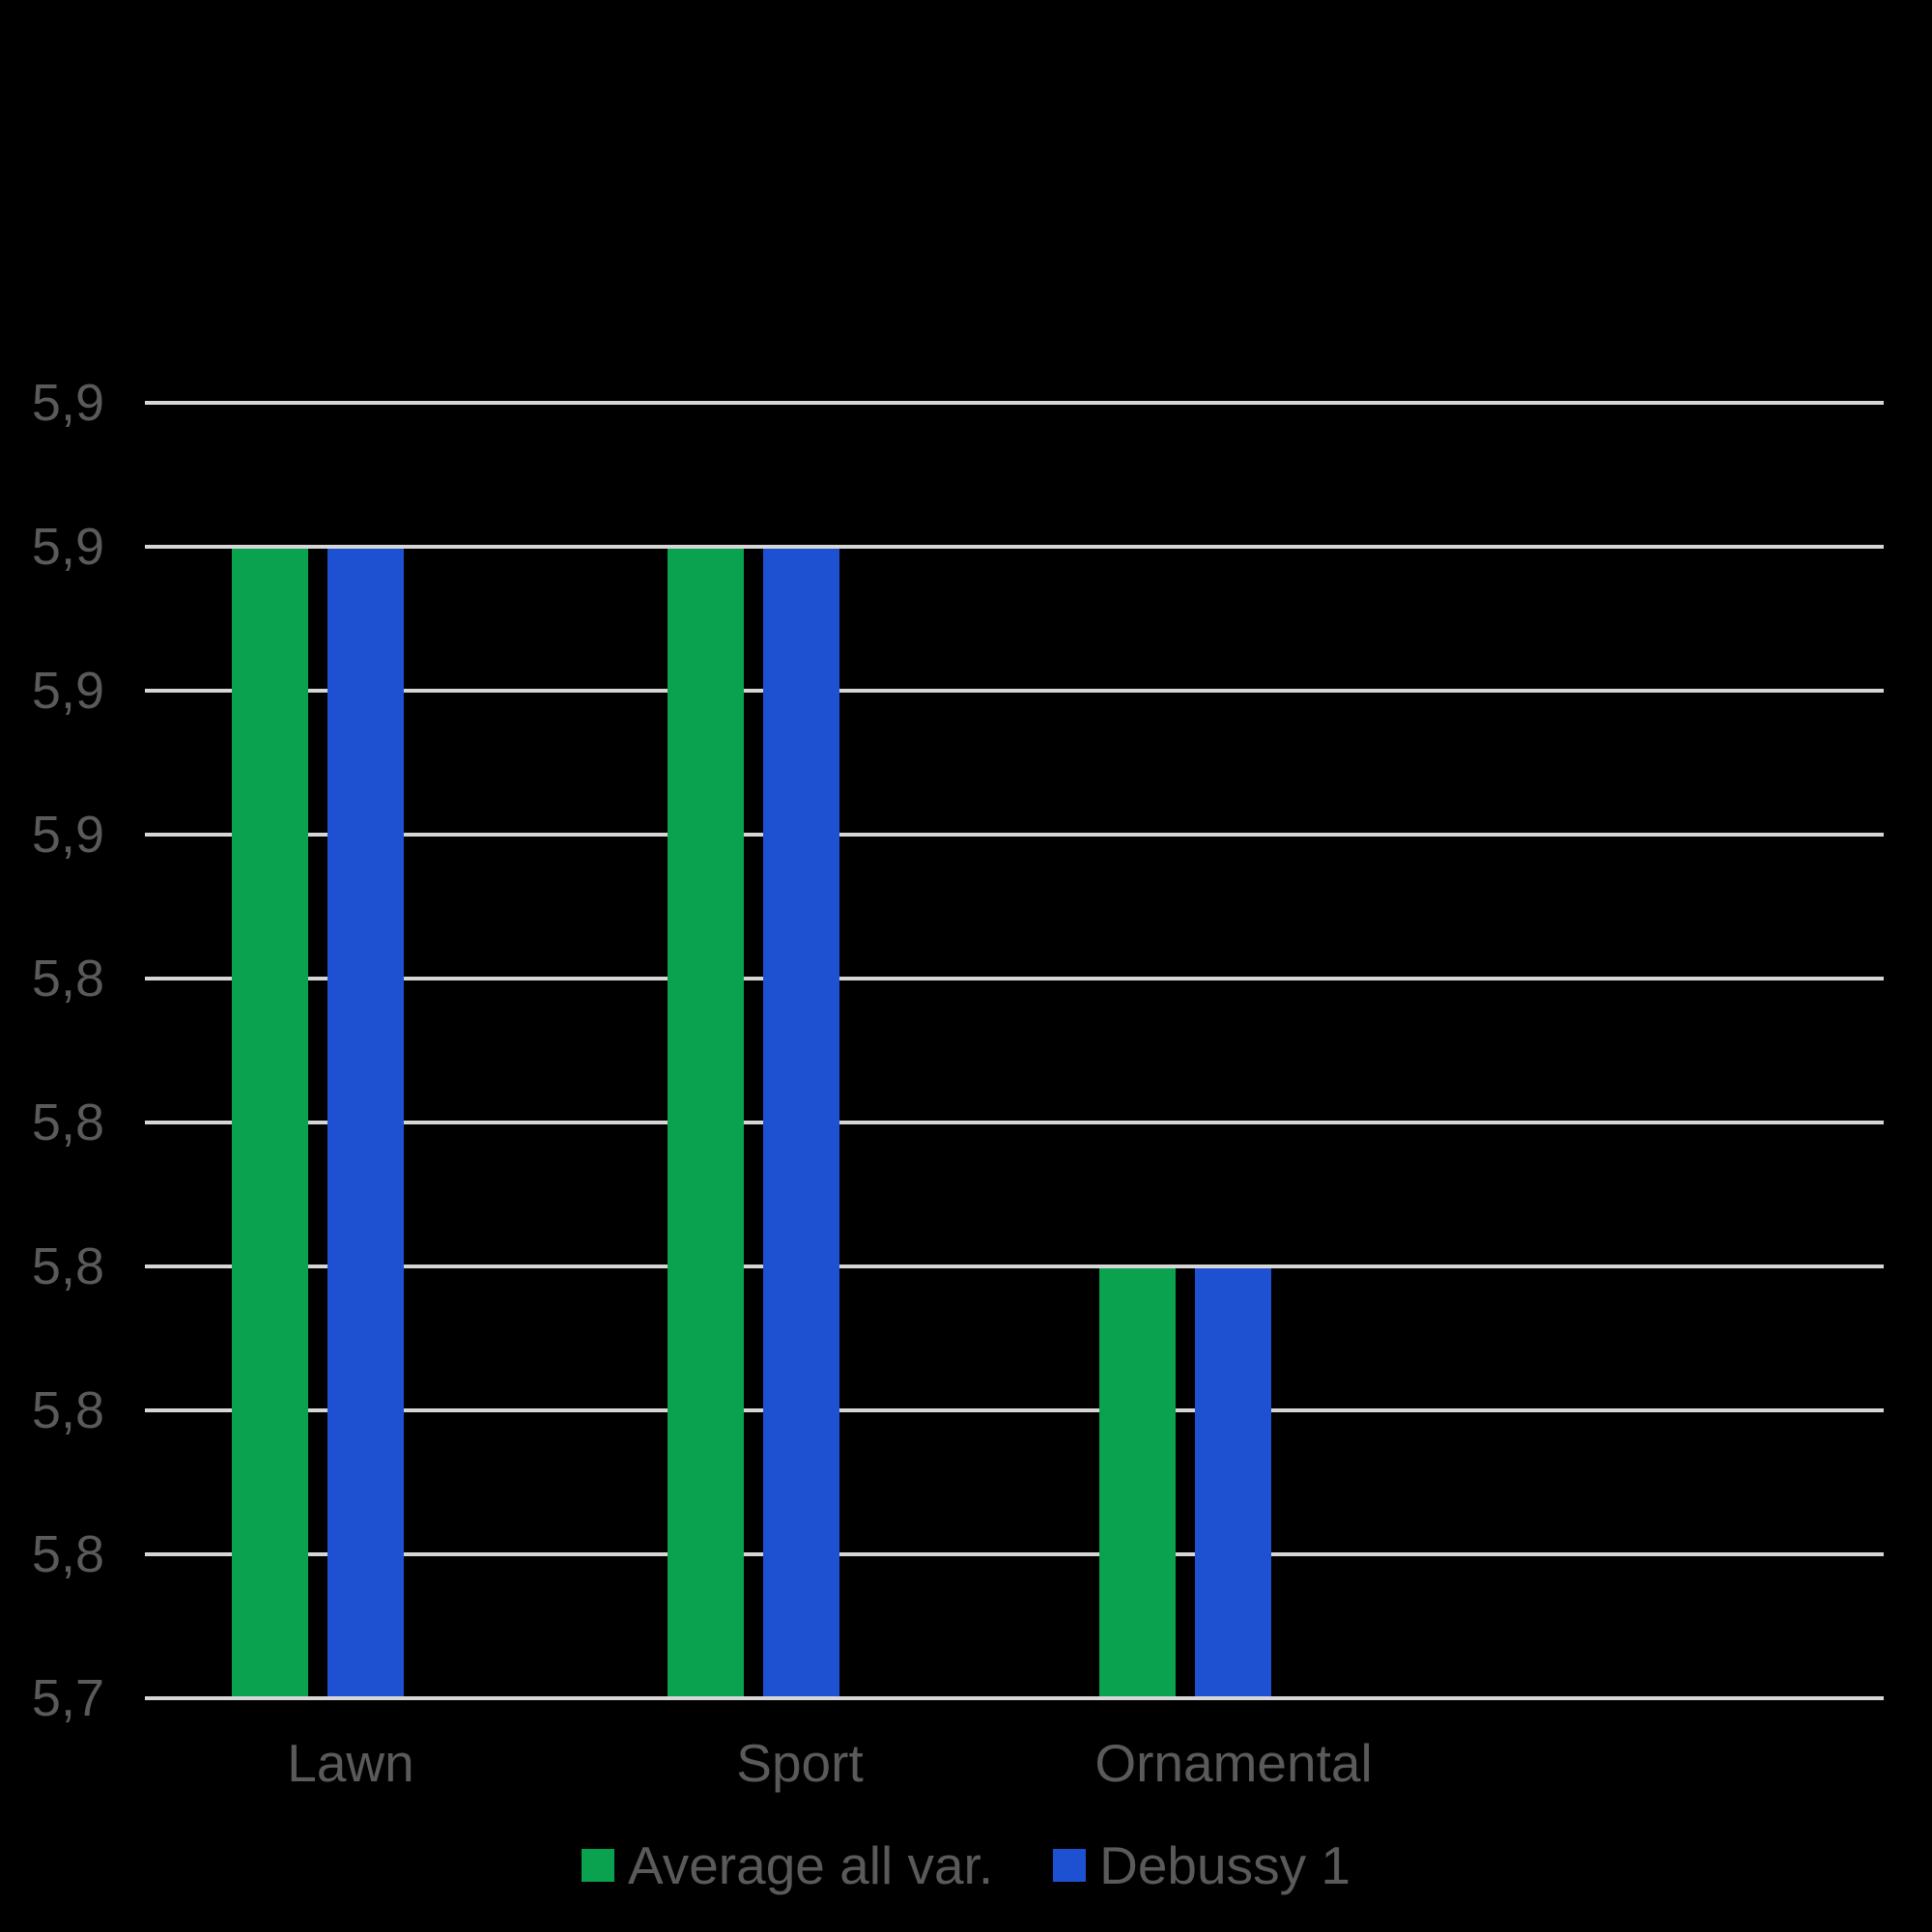  What do you see at coordinates (350, 1763) in the screenshot?
I see `x-axis-category-label: Lawn` at bounding box center [350, 1763].